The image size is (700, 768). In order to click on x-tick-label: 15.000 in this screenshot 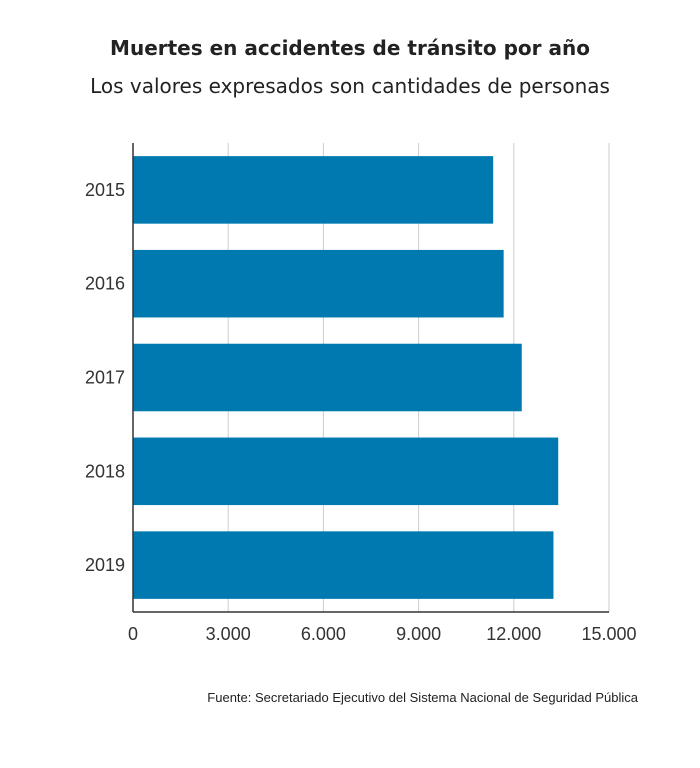, I will do `click(608, 634)`.